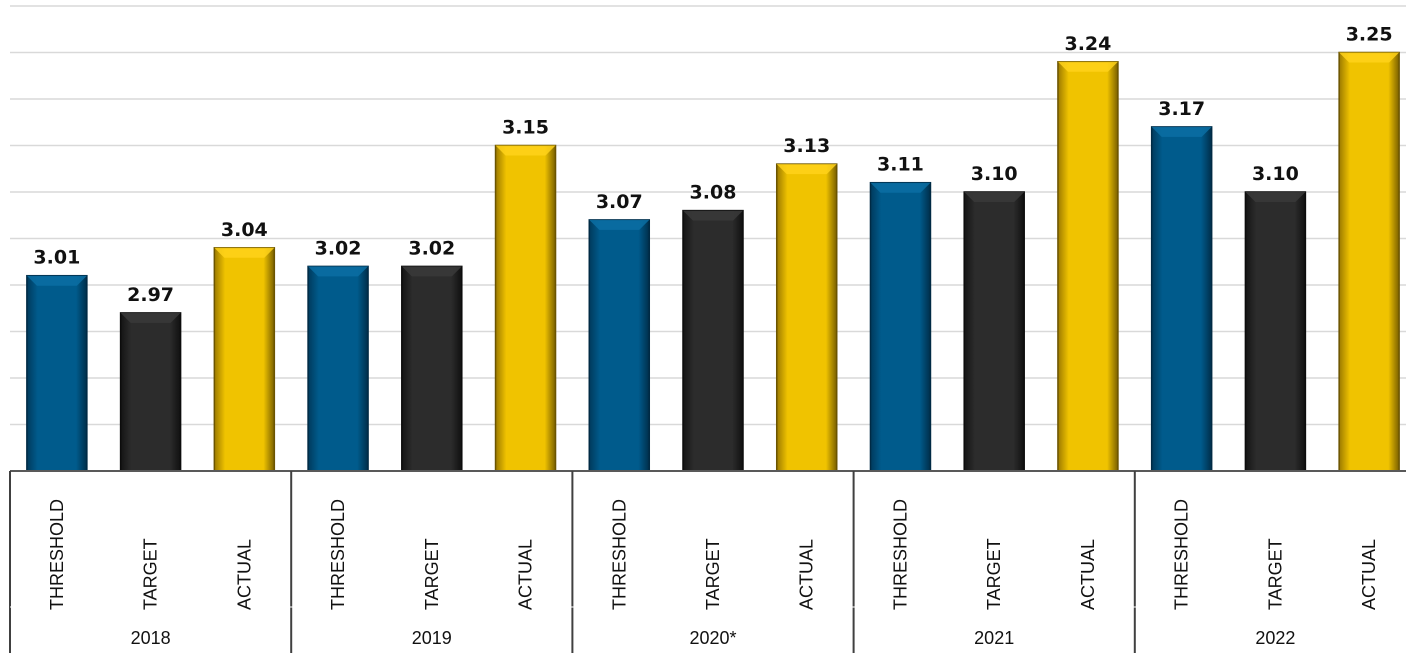  I want to click on group-label-2021: 2021, so click(994, 638).